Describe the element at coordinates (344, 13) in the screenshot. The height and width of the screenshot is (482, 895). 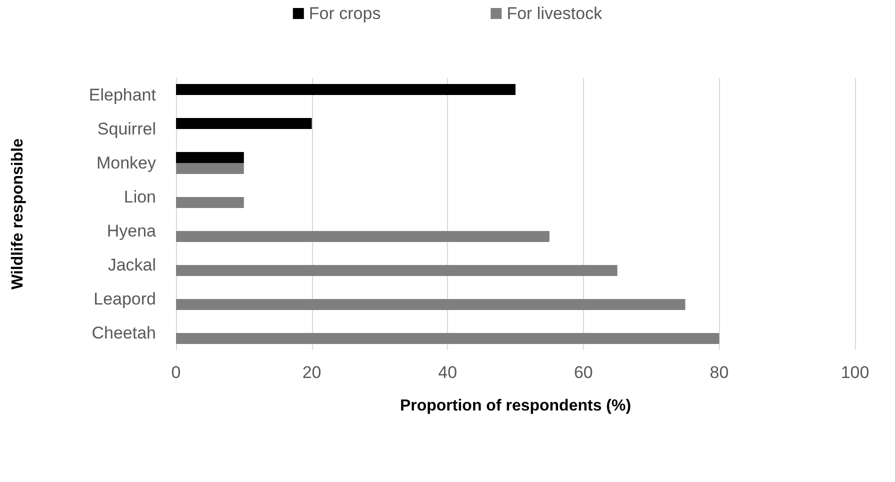
I see `legend-label: For crops` at that location.